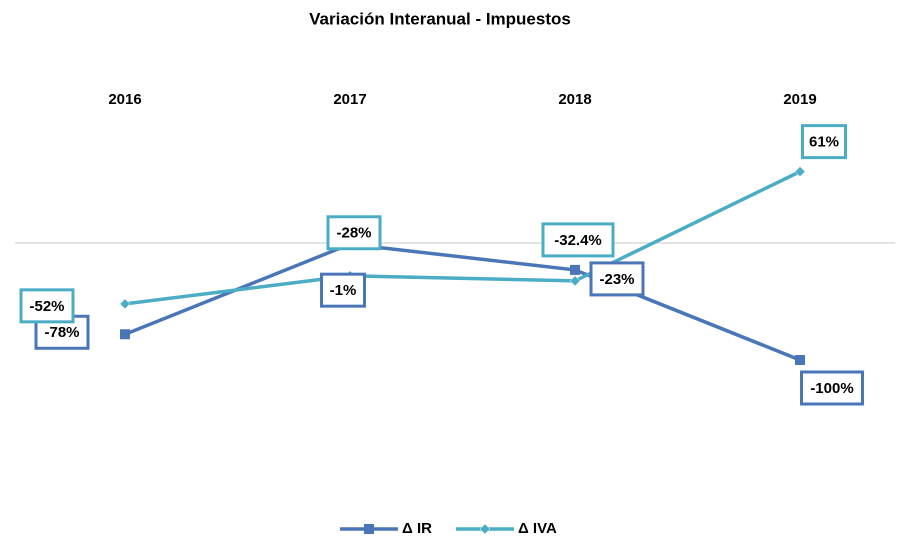 The height and width of the screenshot is (539, 901). Describe the element at coordinates (417, 528) in the screenshot. I see `legend-label: Δ IR` at that location.